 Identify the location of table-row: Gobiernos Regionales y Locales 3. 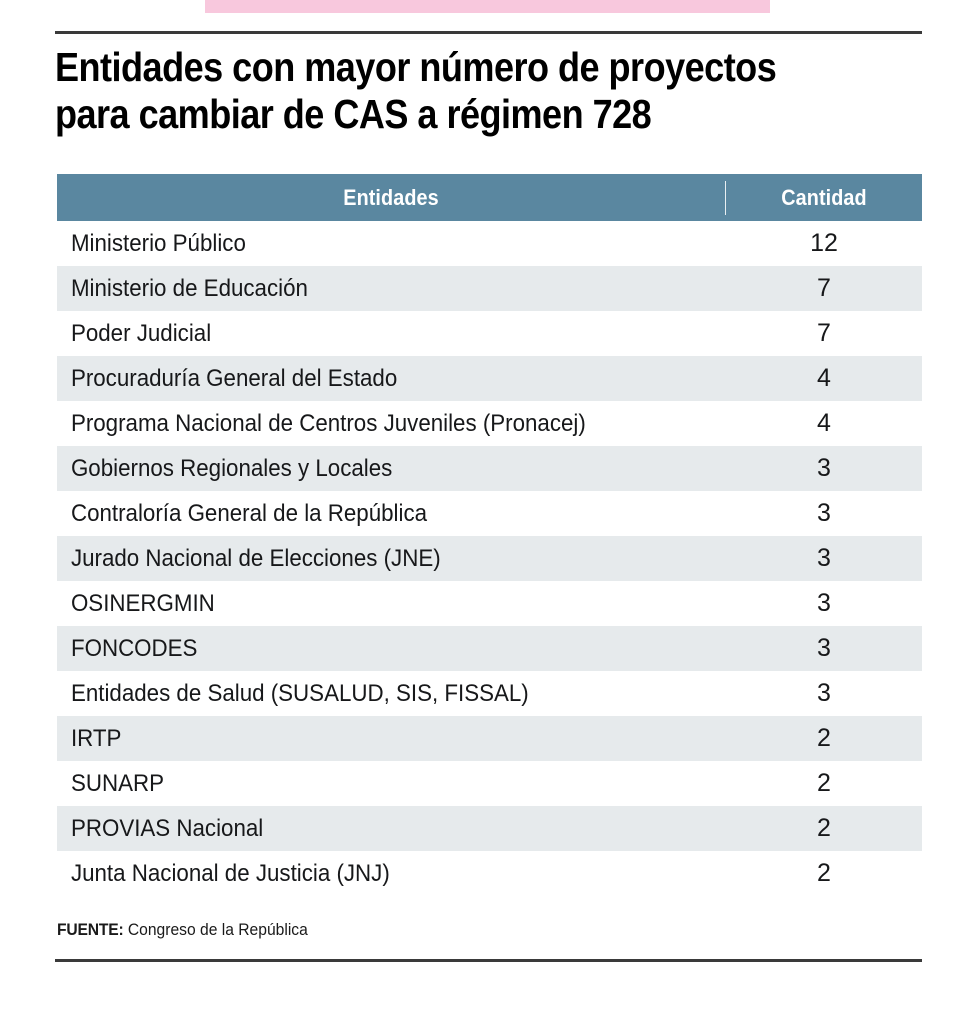
(489, 468).